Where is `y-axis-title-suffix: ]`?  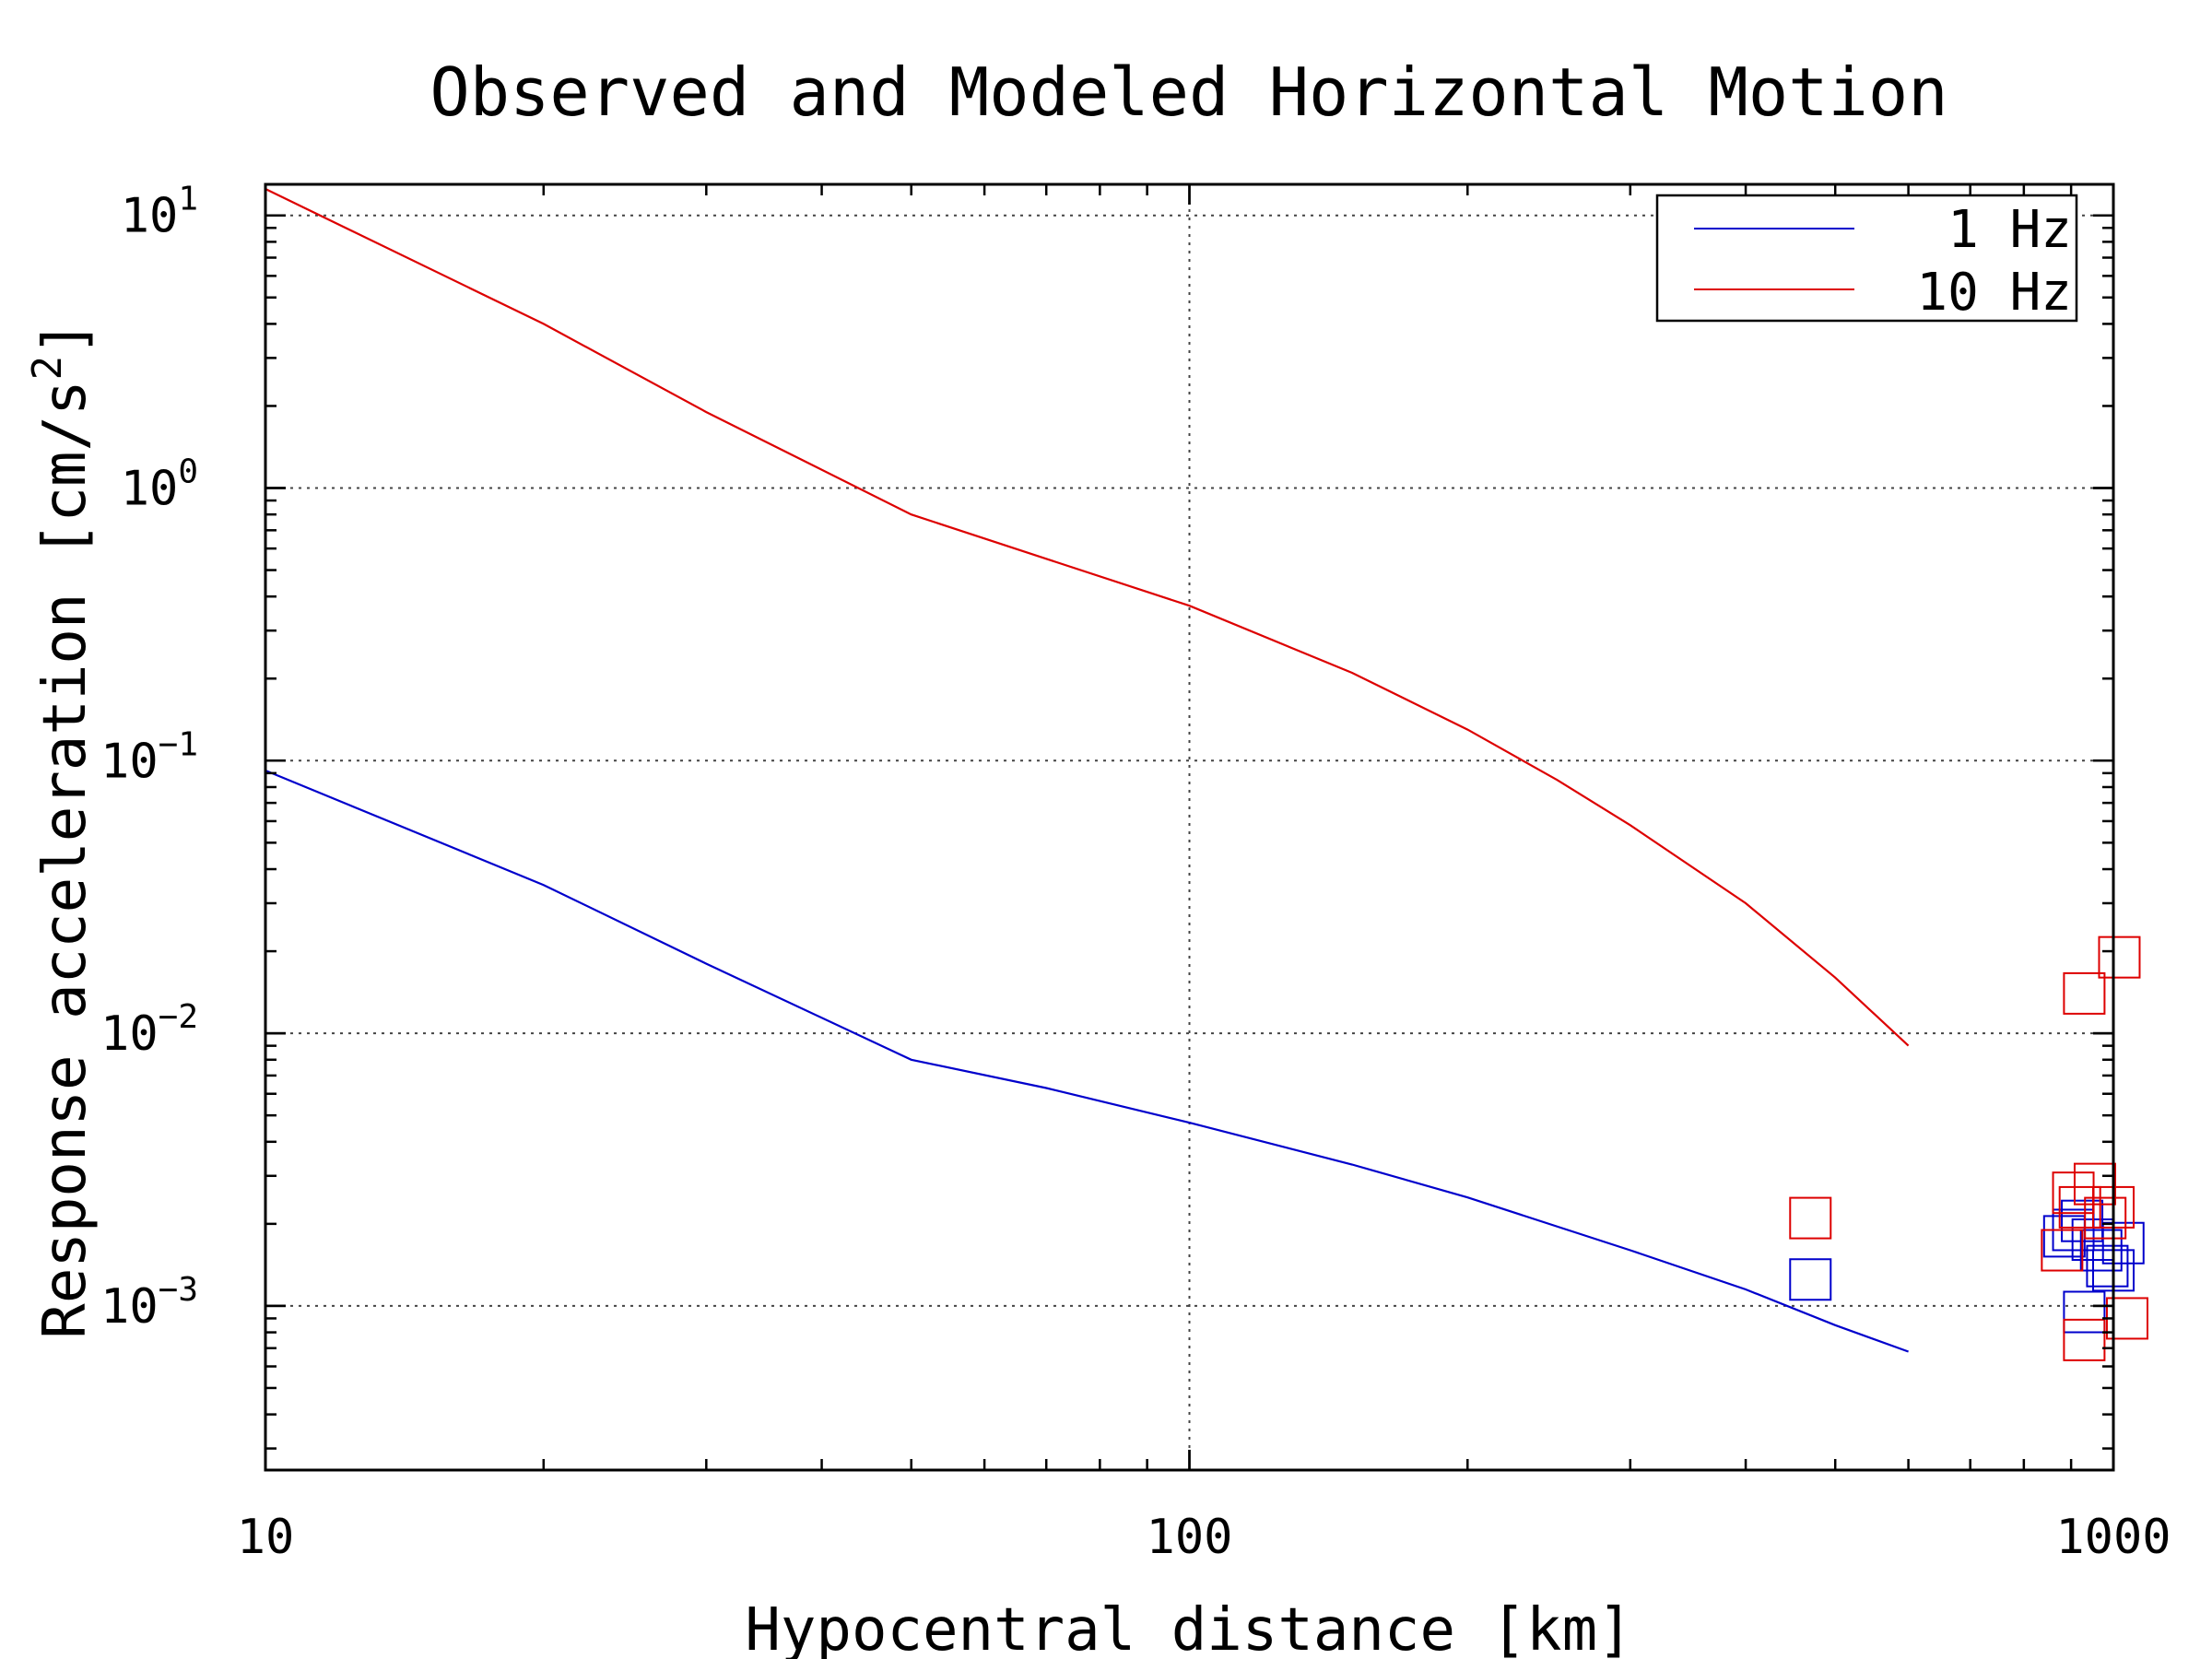 y-axis-title-suffix: ] is located at coordinates (65, 338).